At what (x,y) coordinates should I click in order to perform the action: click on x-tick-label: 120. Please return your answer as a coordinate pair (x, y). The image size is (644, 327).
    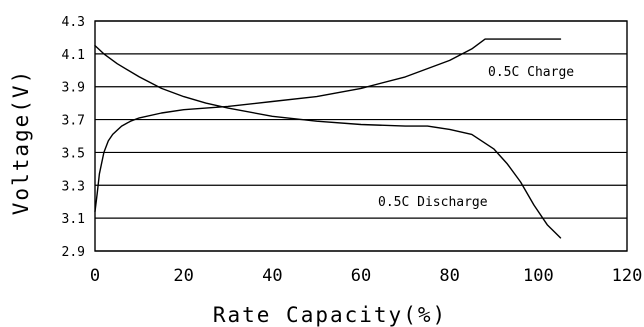
    Looking at the image, I should click on (627, 276).